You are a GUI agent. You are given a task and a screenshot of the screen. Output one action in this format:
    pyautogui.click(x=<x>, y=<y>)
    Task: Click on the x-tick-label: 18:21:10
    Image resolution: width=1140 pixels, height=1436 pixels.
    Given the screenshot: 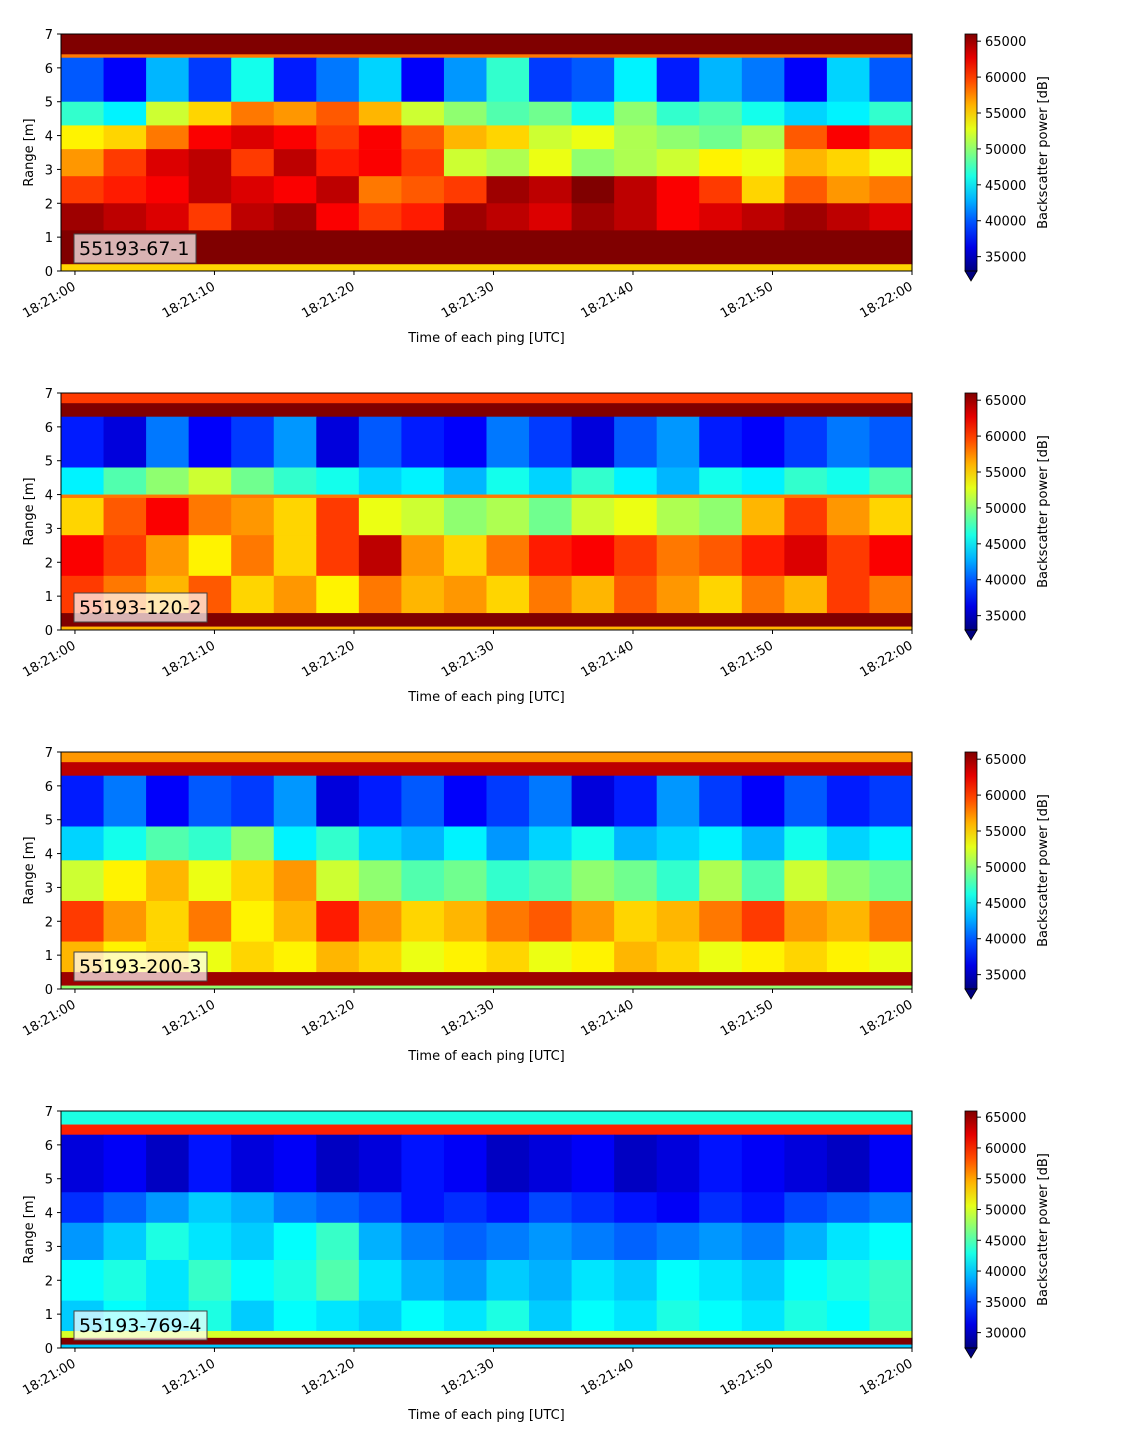 What is the action you would take?
    pyautogui.click(x=189, y=300)
    